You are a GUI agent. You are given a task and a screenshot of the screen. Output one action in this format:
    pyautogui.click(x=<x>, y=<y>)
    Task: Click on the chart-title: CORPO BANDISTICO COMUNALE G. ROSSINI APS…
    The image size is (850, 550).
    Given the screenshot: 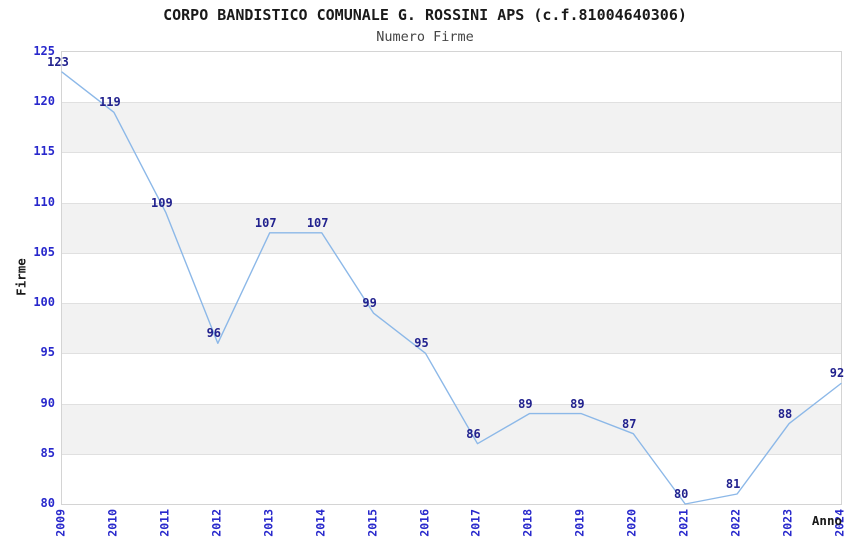 What is the action you would take?
    pyautogui.click(x=425, y=15)
    